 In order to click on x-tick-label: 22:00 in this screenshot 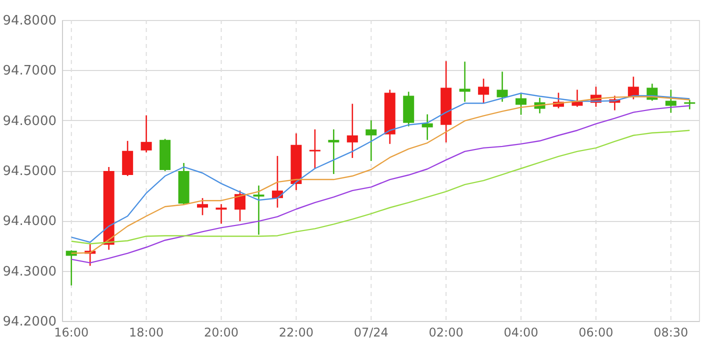, I will do `click(296, 333)`.